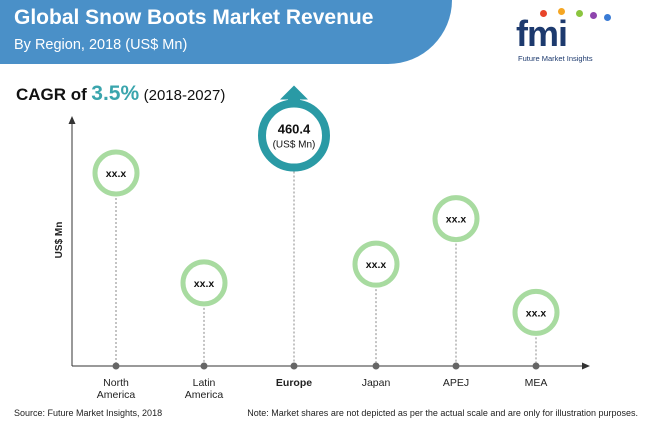 The height and width of the screenshot is (428, 650). I want to click on cagr-callout: CAGR of 3.5% (2018-2027), so click(120, 94).